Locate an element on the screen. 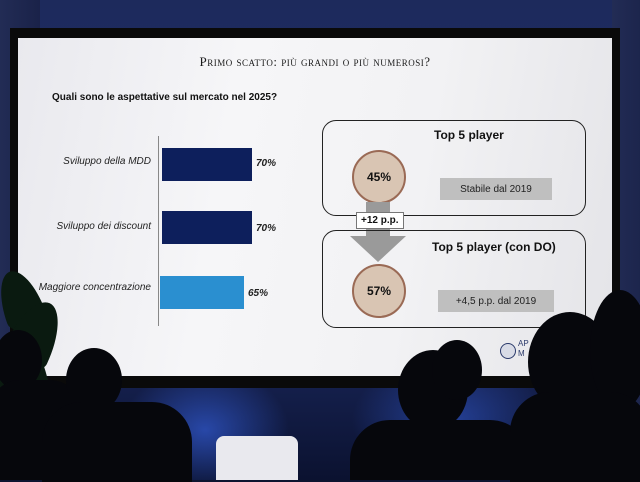 The height and width of the screenshot is (482, 640). brand-logo-text: AP M is located at coordinates (523, 349).